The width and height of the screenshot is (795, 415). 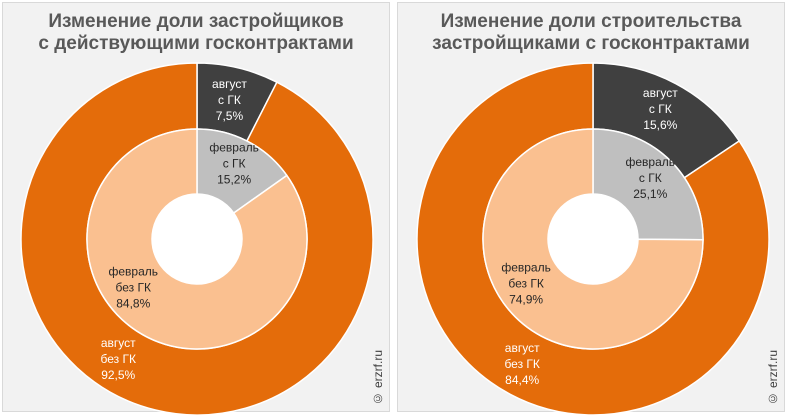 What do you see at coordinates (133, 304) in the screenshot?
I see `slice-label-line: 84,8%` at bounding box center [133, 304].